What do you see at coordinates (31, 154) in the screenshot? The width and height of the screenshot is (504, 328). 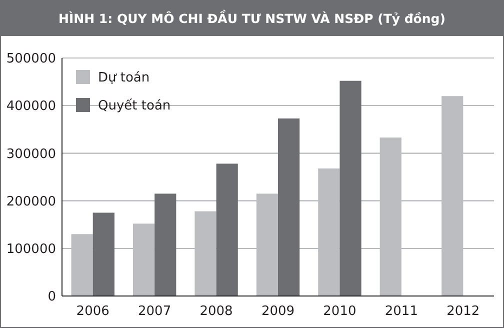 I see `y-tick-label: 300000` at bounding box center [31, 154].